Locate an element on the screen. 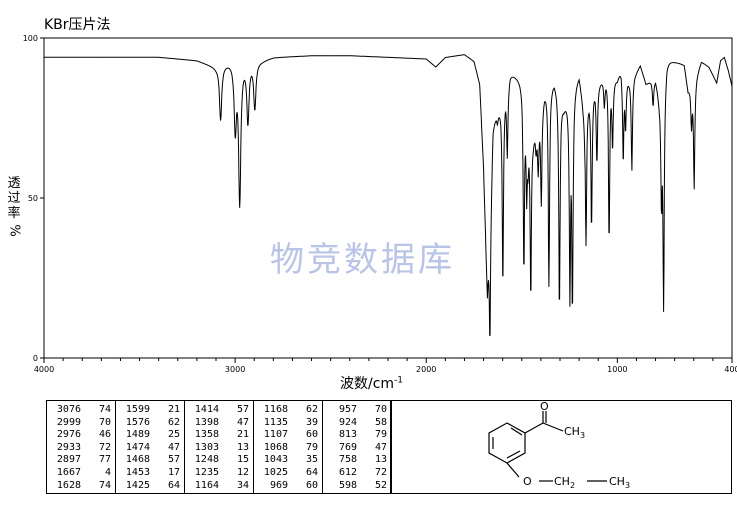 The height and width of the screenshot is (510, 737). peak-wavenumber: 1135 is located at coordinates (275, 422).